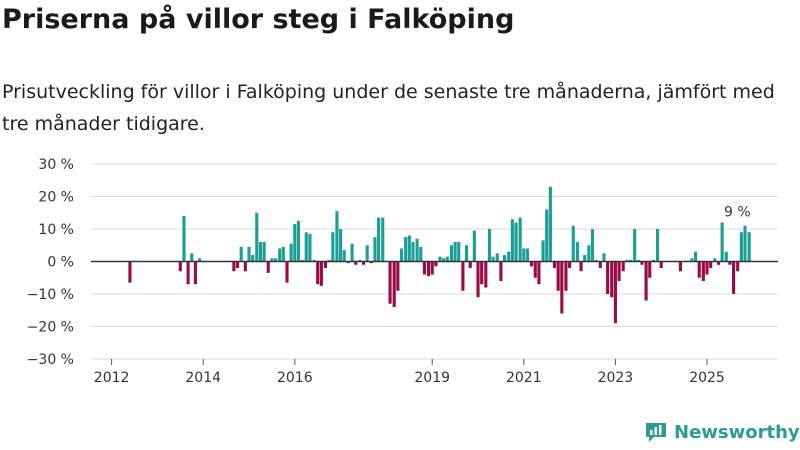  What do you see at coordinates (295, 378) in the screenshot?
I see `x-tick-label: 2016` at bounding box center [295, 378].